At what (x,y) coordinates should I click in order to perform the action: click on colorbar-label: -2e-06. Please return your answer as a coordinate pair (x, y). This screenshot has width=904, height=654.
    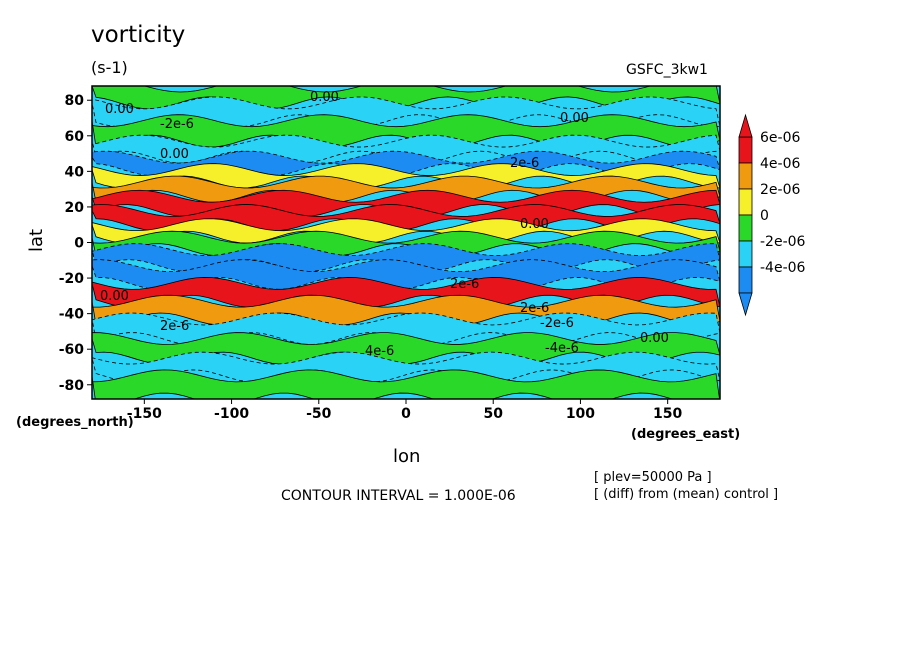
    Looking at the image, I should click on (783, 242).